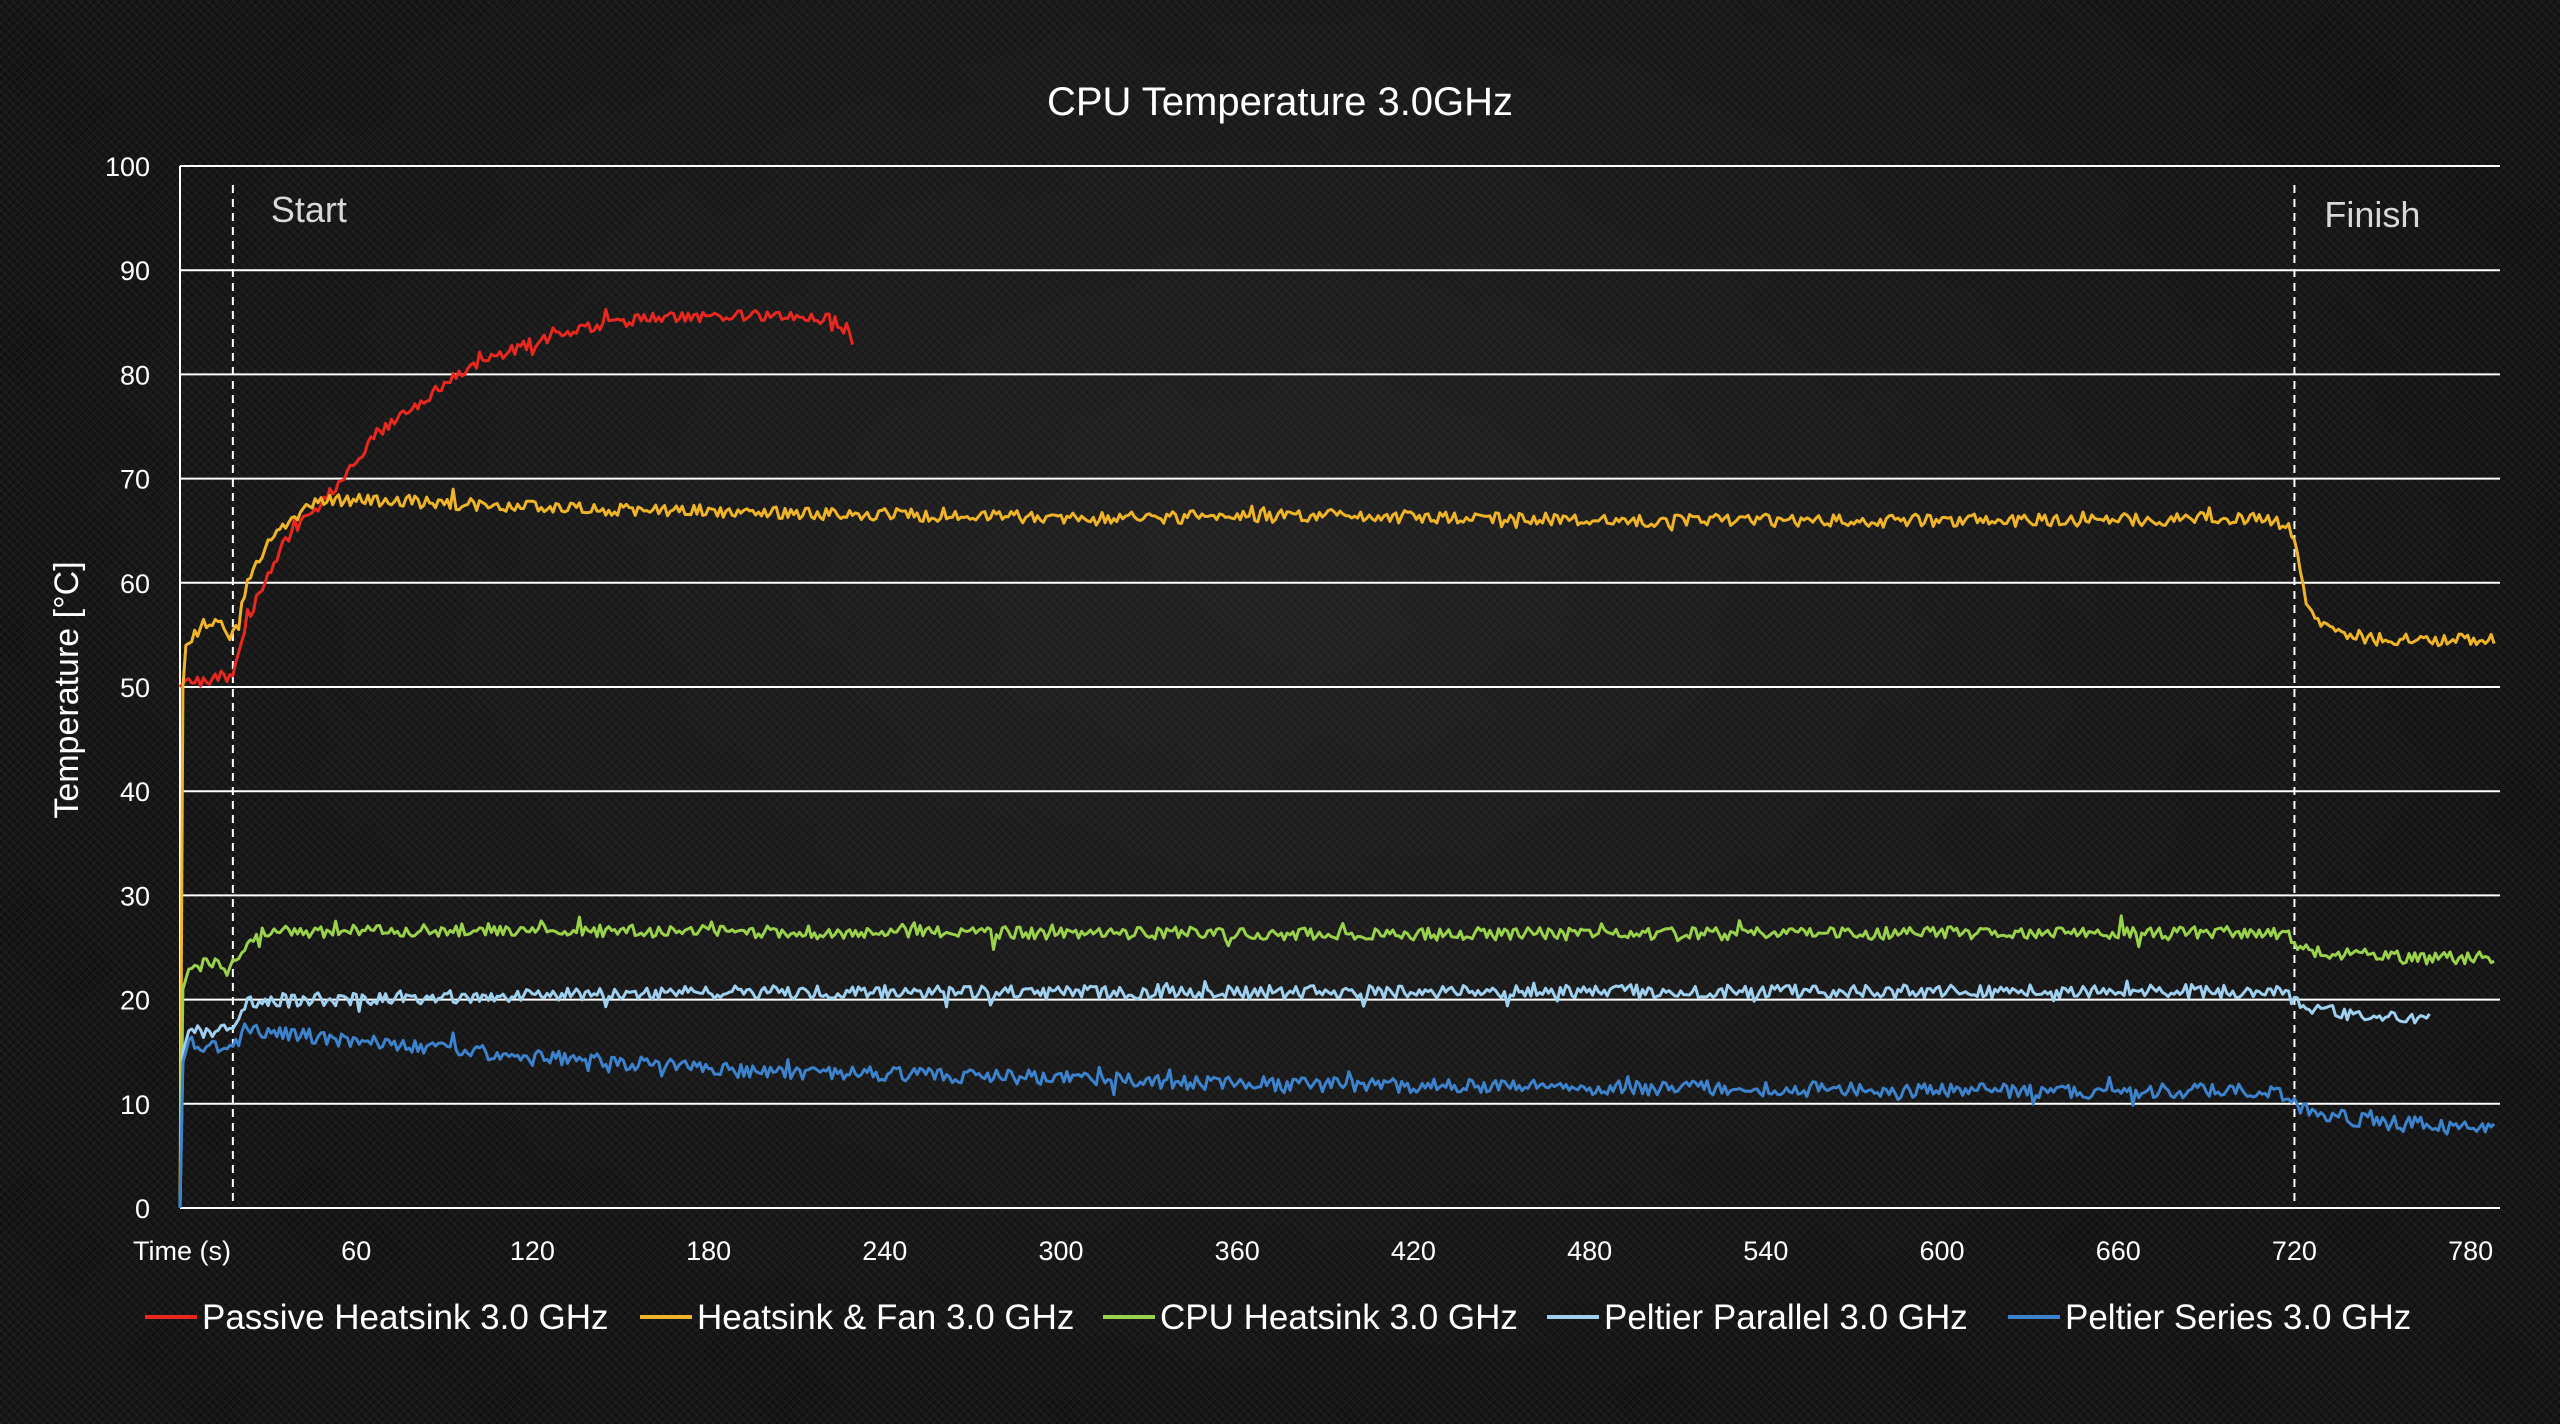 The image size is (2560, 1424). Describe the element at coordinates (135, 792) in the screenshot. I see `y-tick-label: 40` at that location.